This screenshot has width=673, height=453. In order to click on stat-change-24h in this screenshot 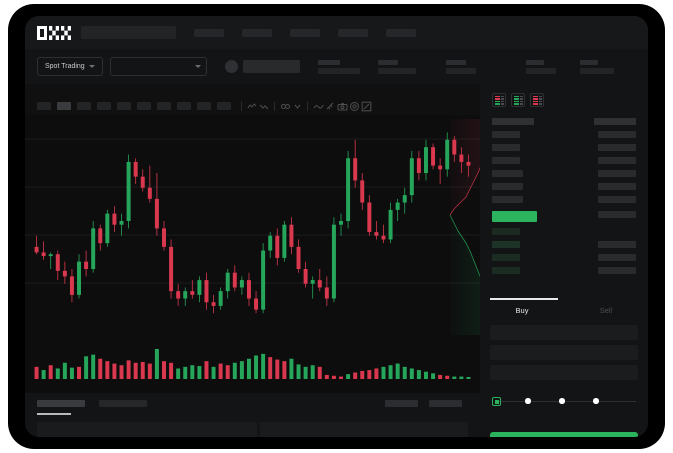, I will do `click(396, 66)`.